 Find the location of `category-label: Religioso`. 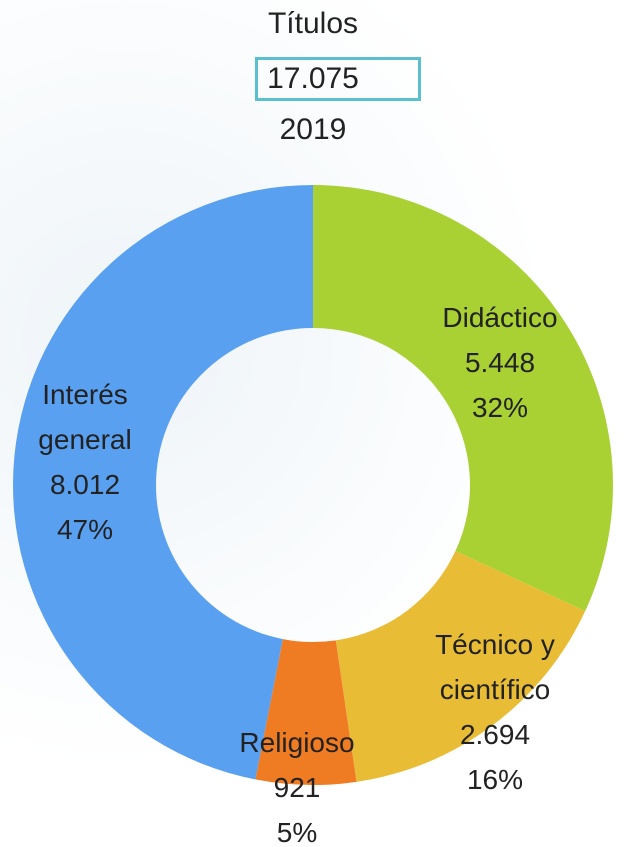

category-label: Religioso is located at coordinates (297, 742).